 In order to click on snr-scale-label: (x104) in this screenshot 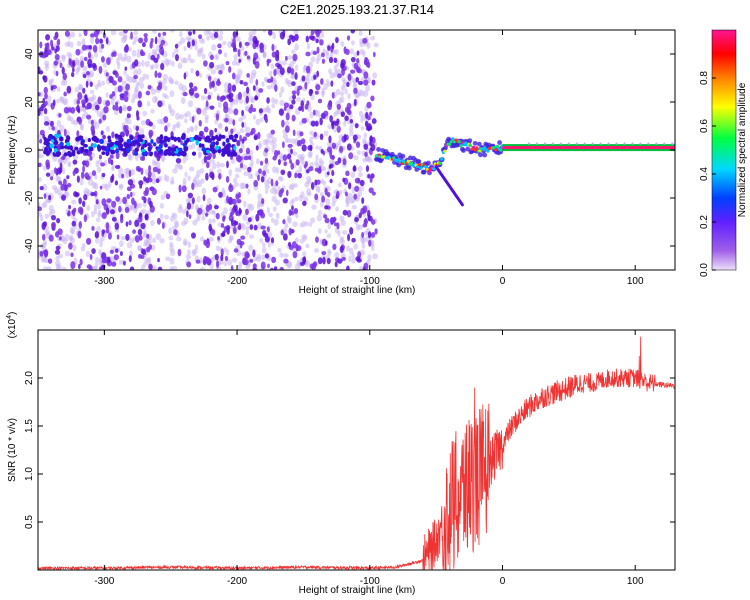, I will do `click(12, 325)`.